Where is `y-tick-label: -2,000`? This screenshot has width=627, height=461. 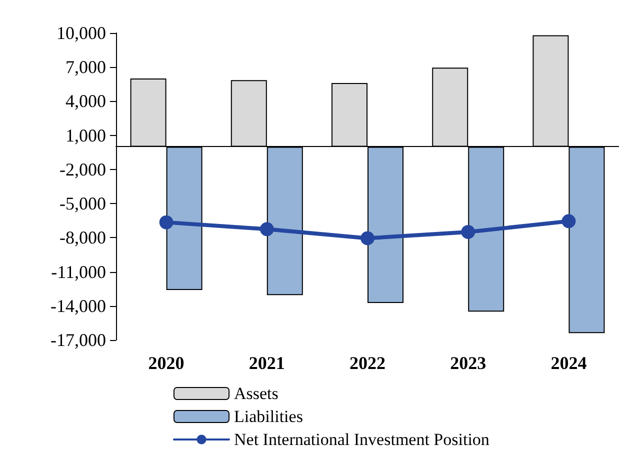
y-tick-label: -2,000 is located at coordinates (83, 169).